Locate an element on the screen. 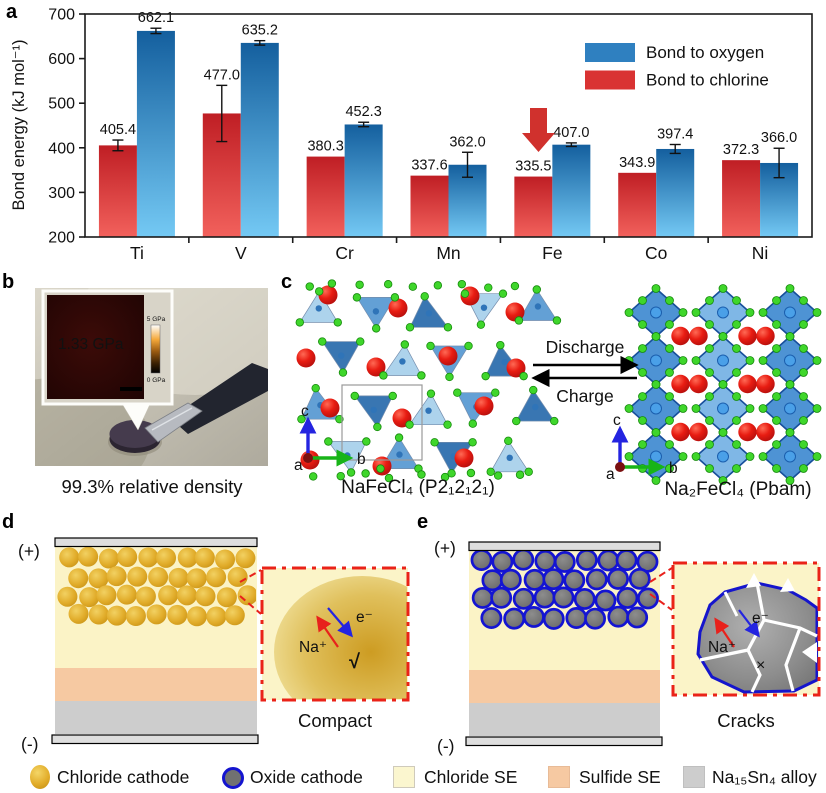 Image resolution: width=826 pixels, height=793 pixels. axis-a-origin-right is located at coordinates (620, 467).